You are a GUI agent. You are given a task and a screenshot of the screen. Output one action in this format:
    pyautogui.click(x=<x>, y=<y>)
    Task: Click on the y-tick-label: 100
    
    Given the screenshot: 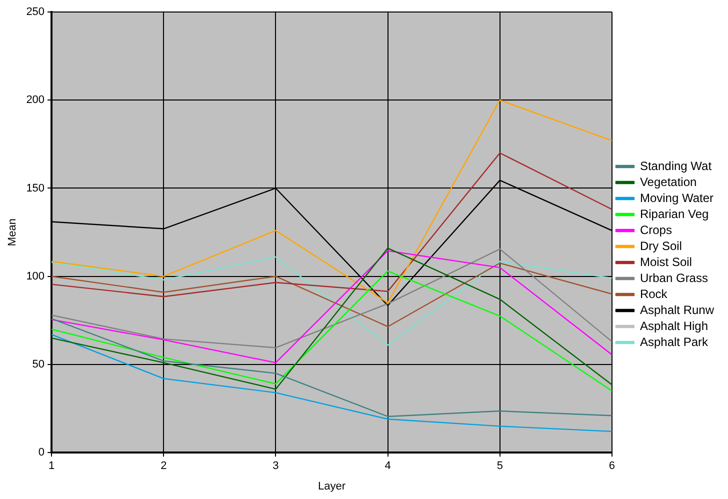 What is the action you would take?
    pyautogui.click(x=35, y=276)
    